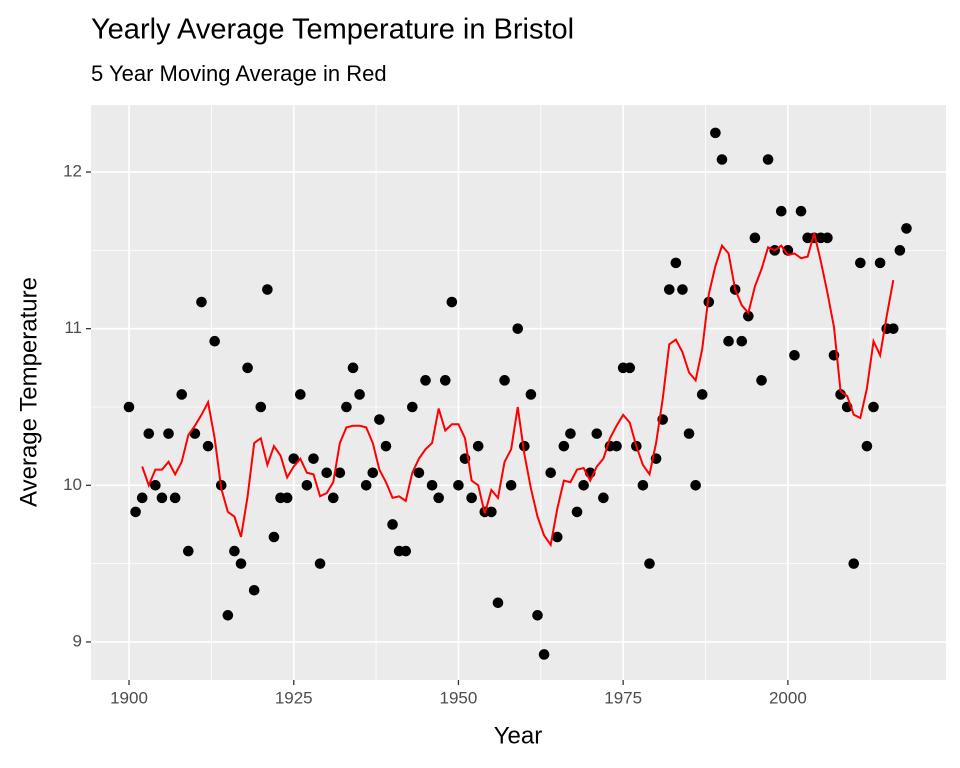  I want to click on x-axis-title: Year, so click(518, 735).